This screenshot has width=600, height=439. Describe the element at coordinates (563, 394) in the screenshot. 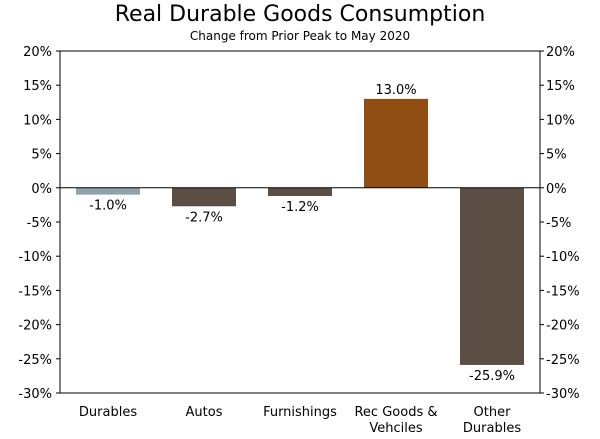

I see `right-tick-label: -30%` at that location.